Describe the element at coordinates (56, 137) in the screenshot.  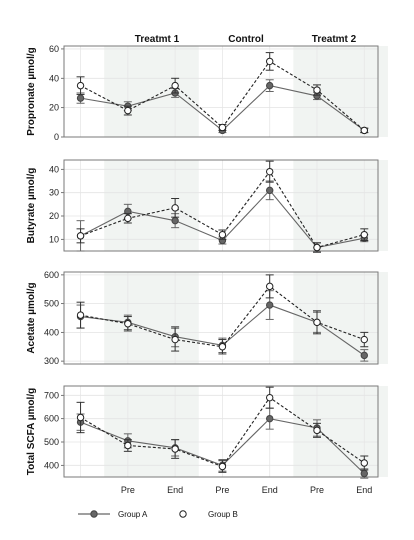
I see `y-tick-label: 0` at that location.